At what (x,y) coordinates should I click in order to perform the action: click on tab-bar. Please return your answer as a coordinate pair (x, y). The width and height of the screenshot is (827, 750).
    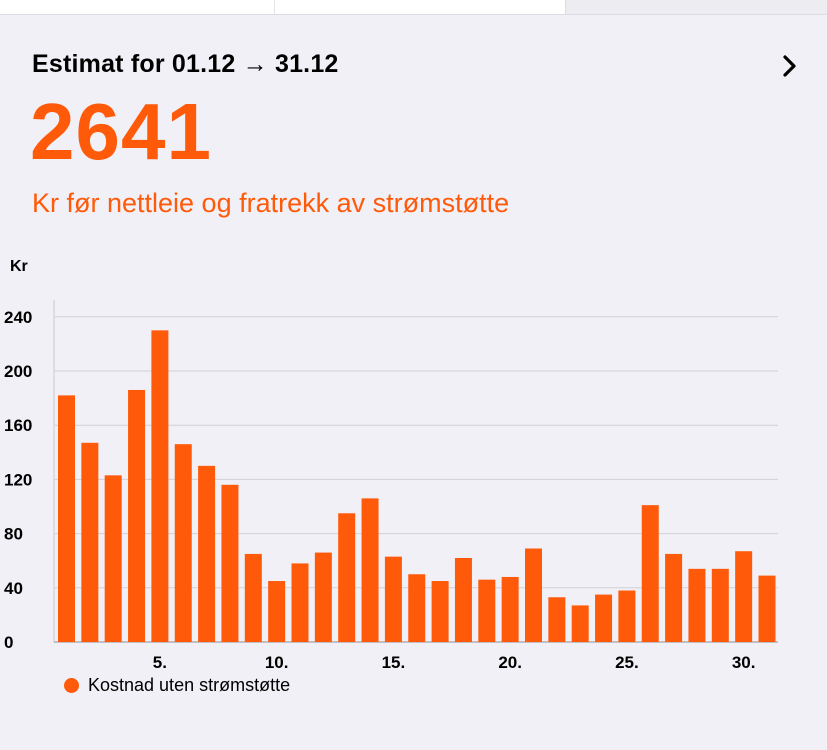
    Looking at the image, I should click on (413, 7).